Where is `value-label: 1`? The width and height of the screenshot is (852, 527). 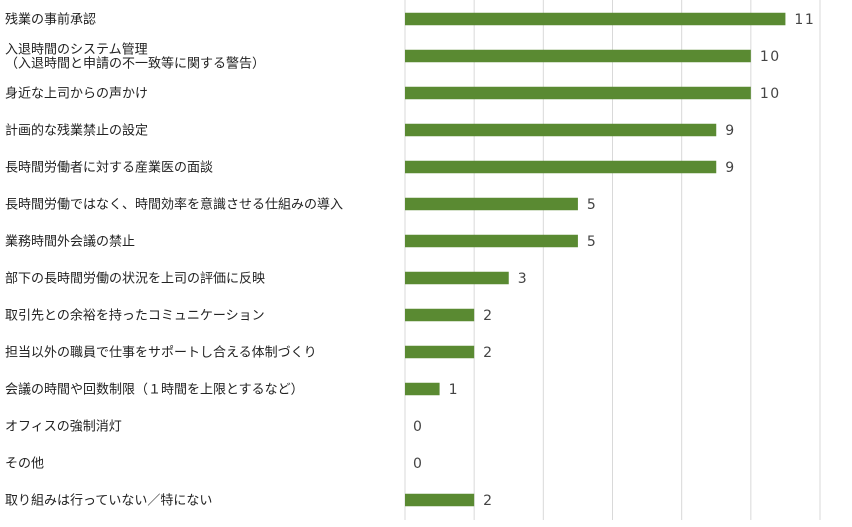 value-label: 1 is located at coordinates (454, 390).